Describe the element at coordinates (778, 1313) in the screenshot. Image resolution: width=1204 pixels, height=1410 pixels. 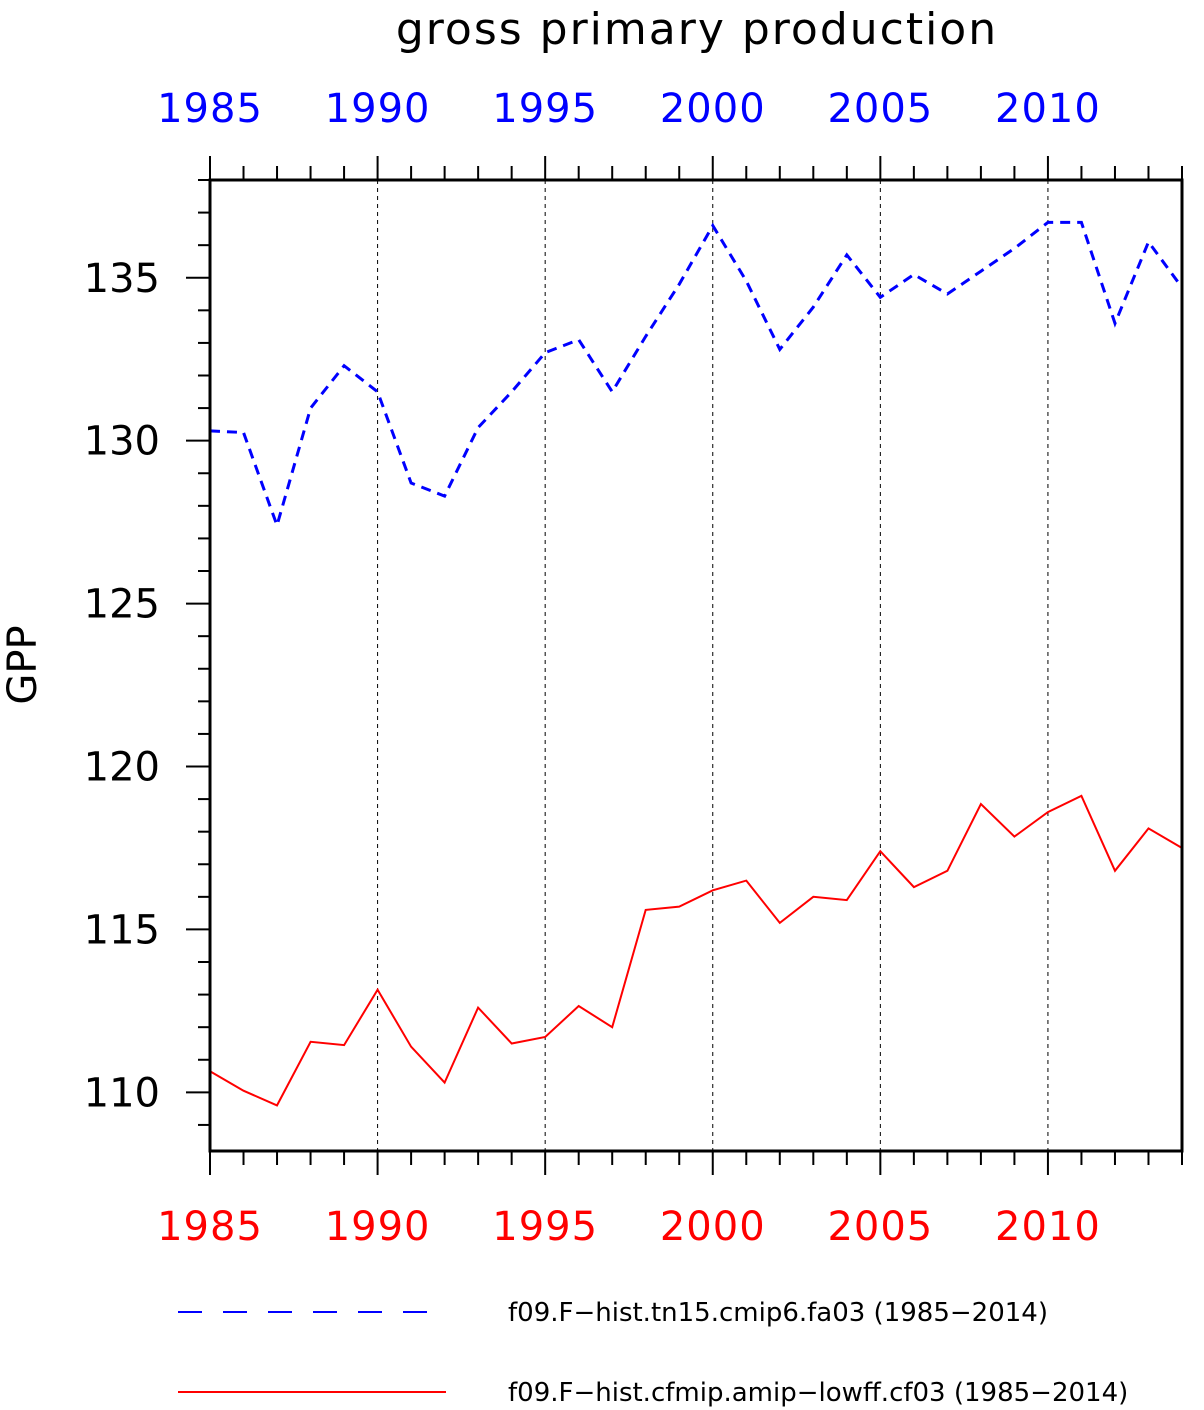
I see `legend-label-1: f09.F−hist.tn15.cmip6.fa03 (1985−2014)` at that location.